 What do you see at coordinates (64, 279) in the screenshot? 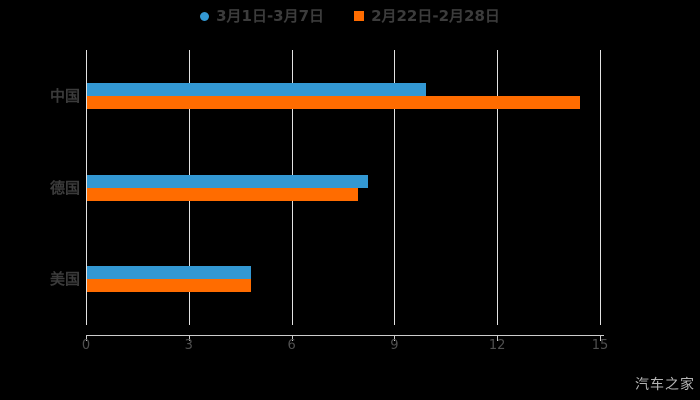
I see `y-axis-category-label: 美国` at bounding box center [64, 279].